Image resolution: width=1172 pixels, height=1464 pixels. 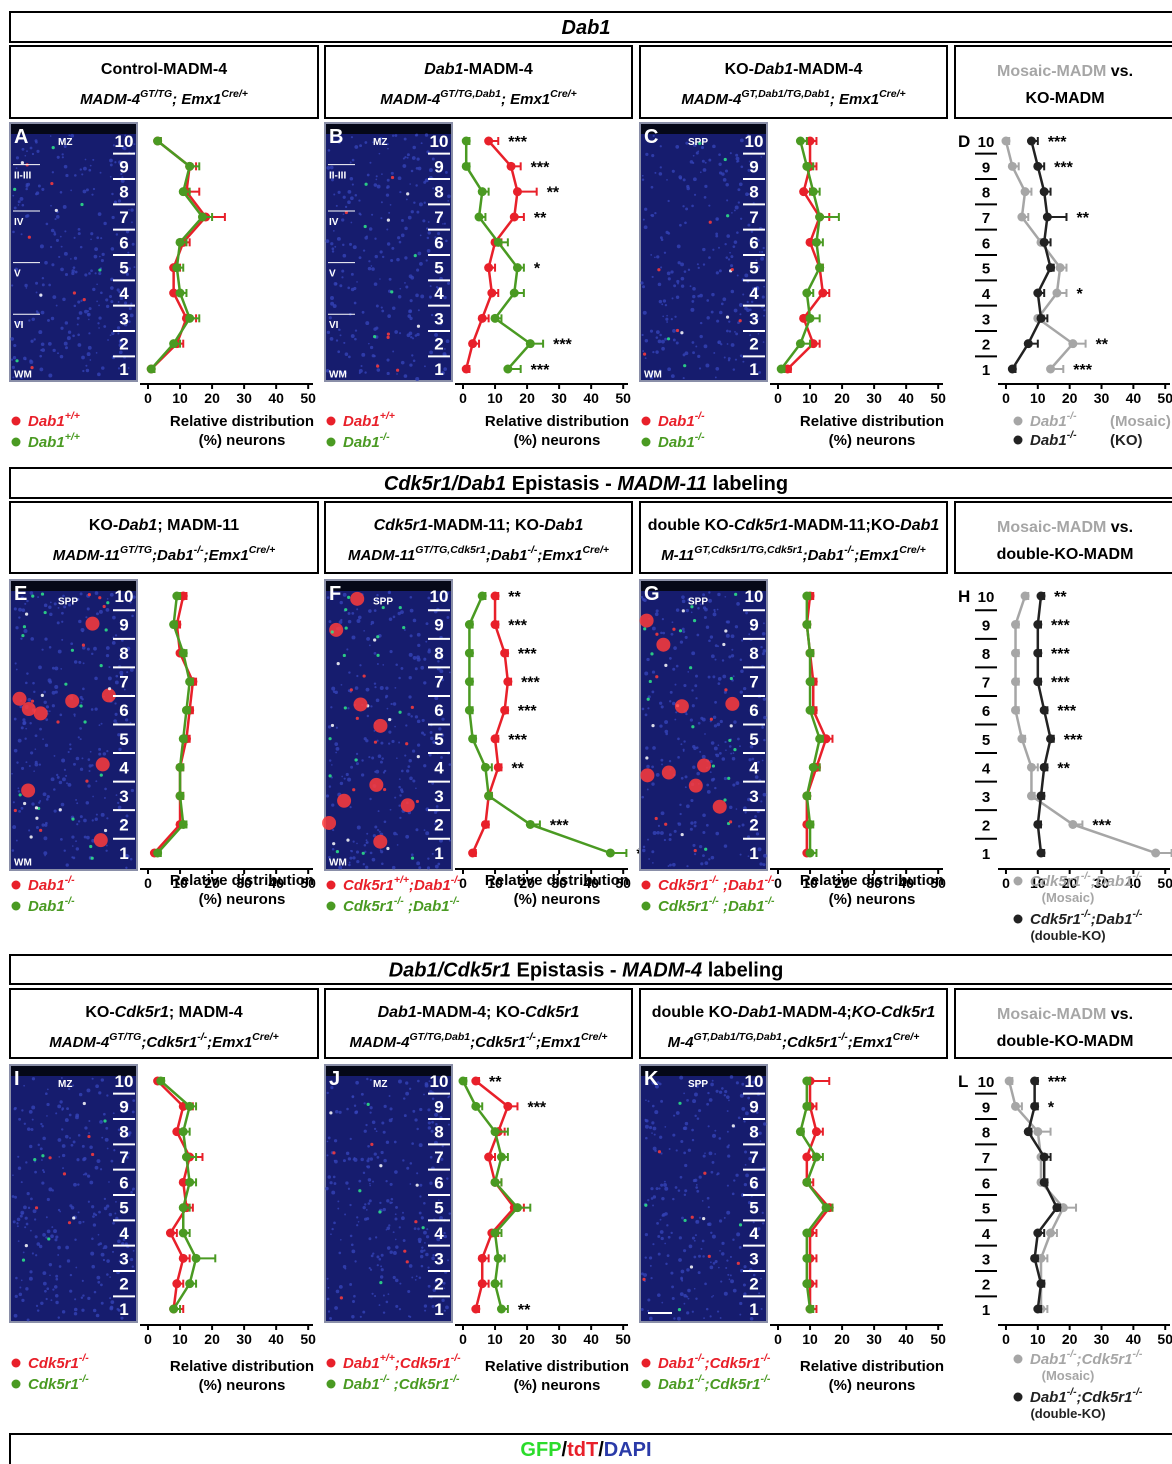 I want to click on x-axis-label: (%) neurons, so click(x=242, y=899).